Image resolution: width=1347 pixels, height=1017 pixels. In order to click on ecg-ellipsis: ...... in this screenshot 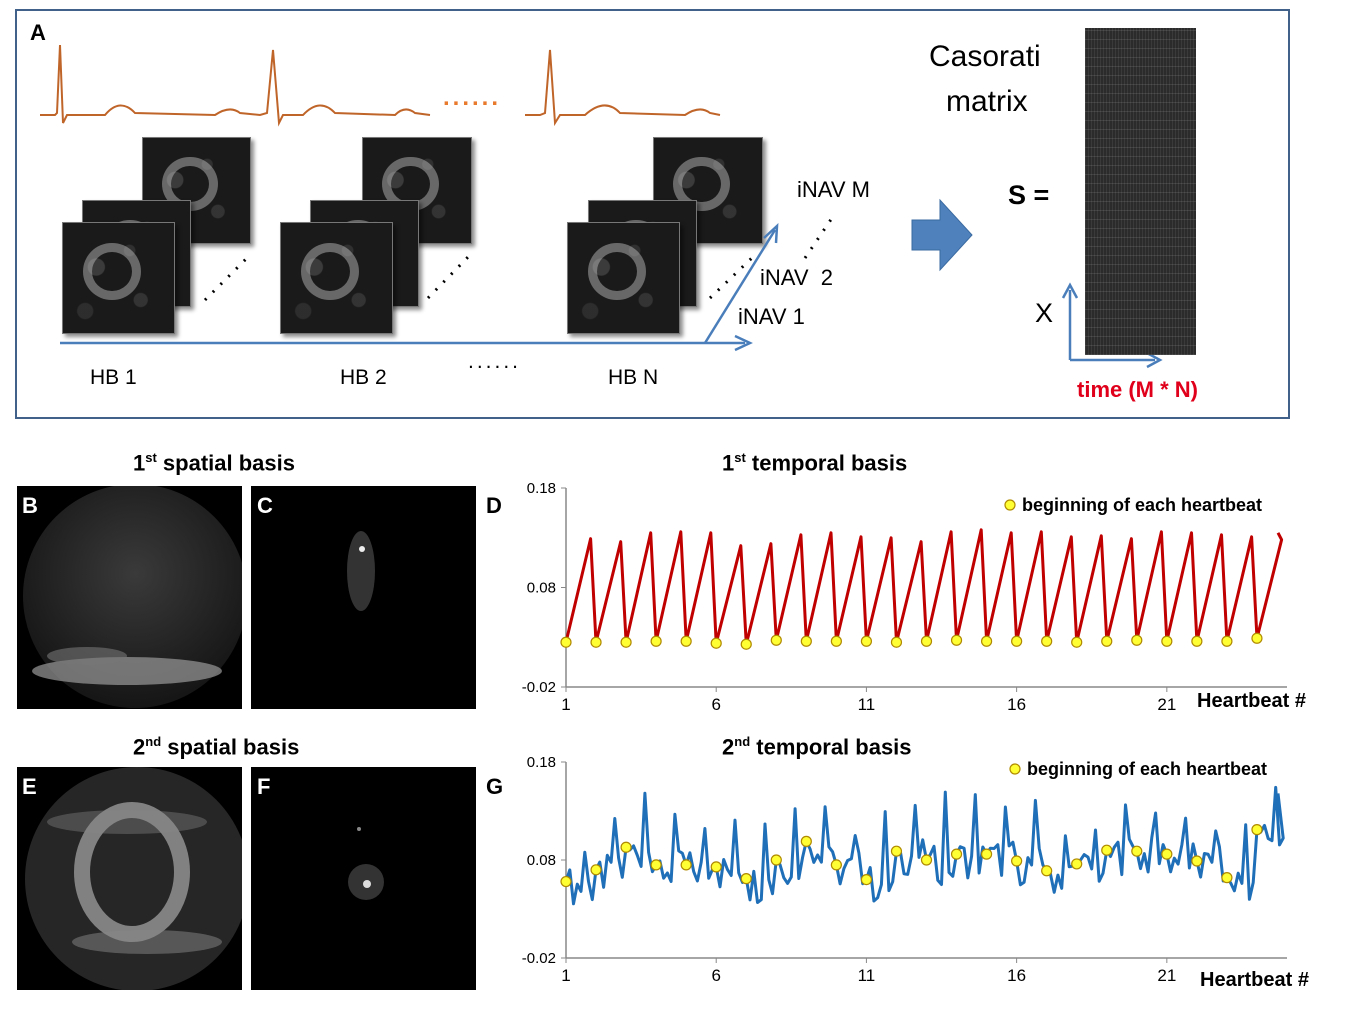, I will do `click(472, 97)`.